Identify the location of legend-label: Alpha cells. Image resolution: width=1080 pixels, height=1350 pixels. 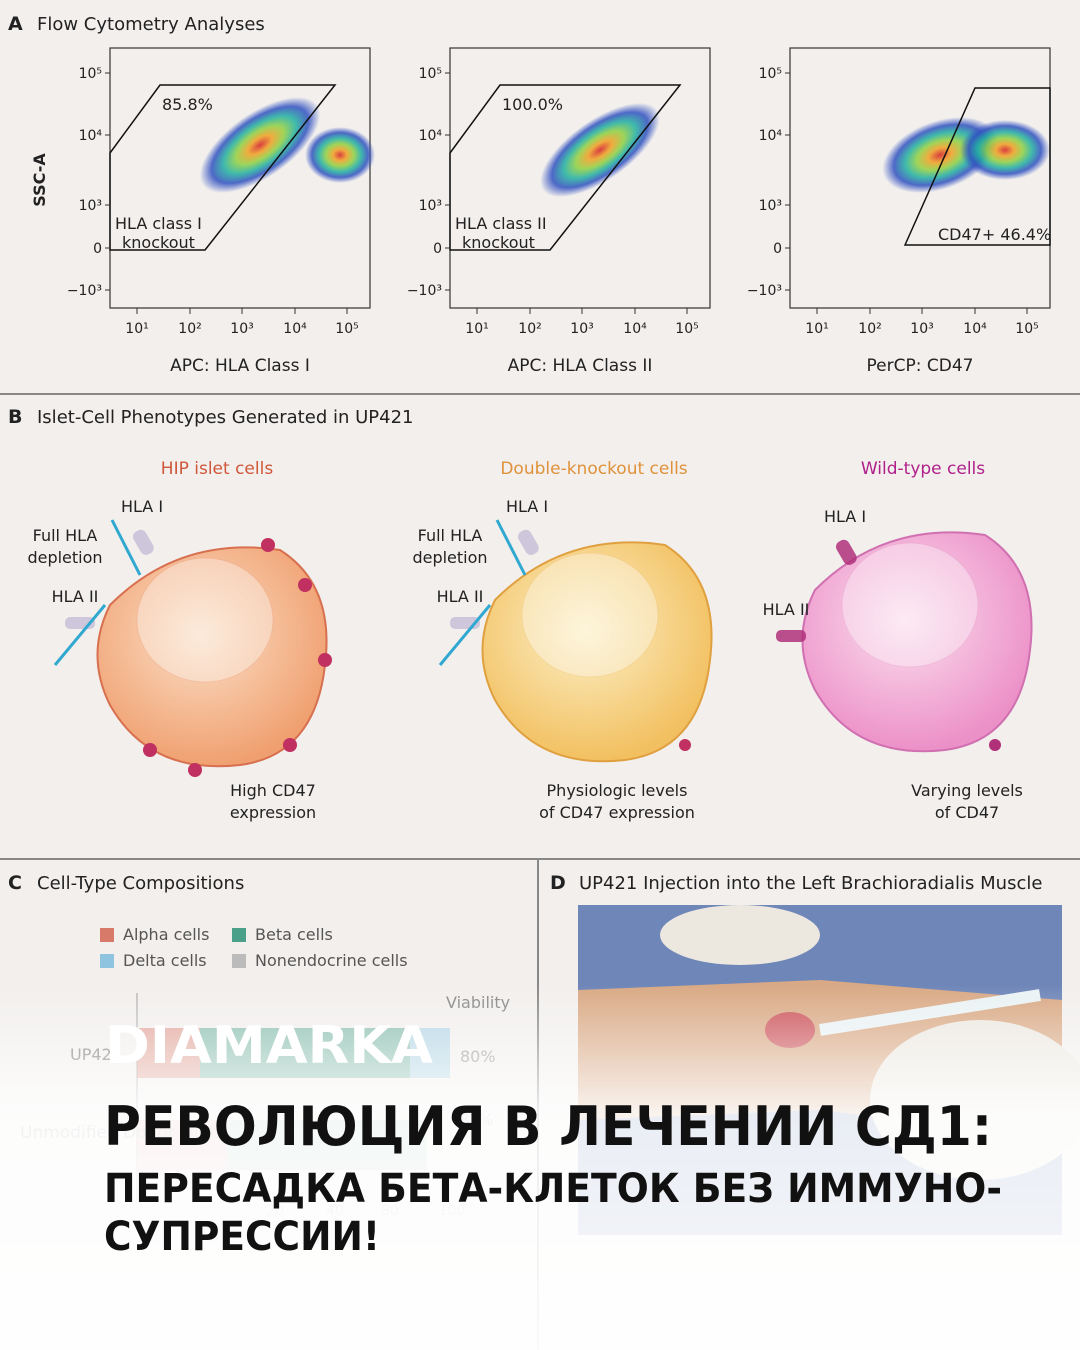
(166, 934).